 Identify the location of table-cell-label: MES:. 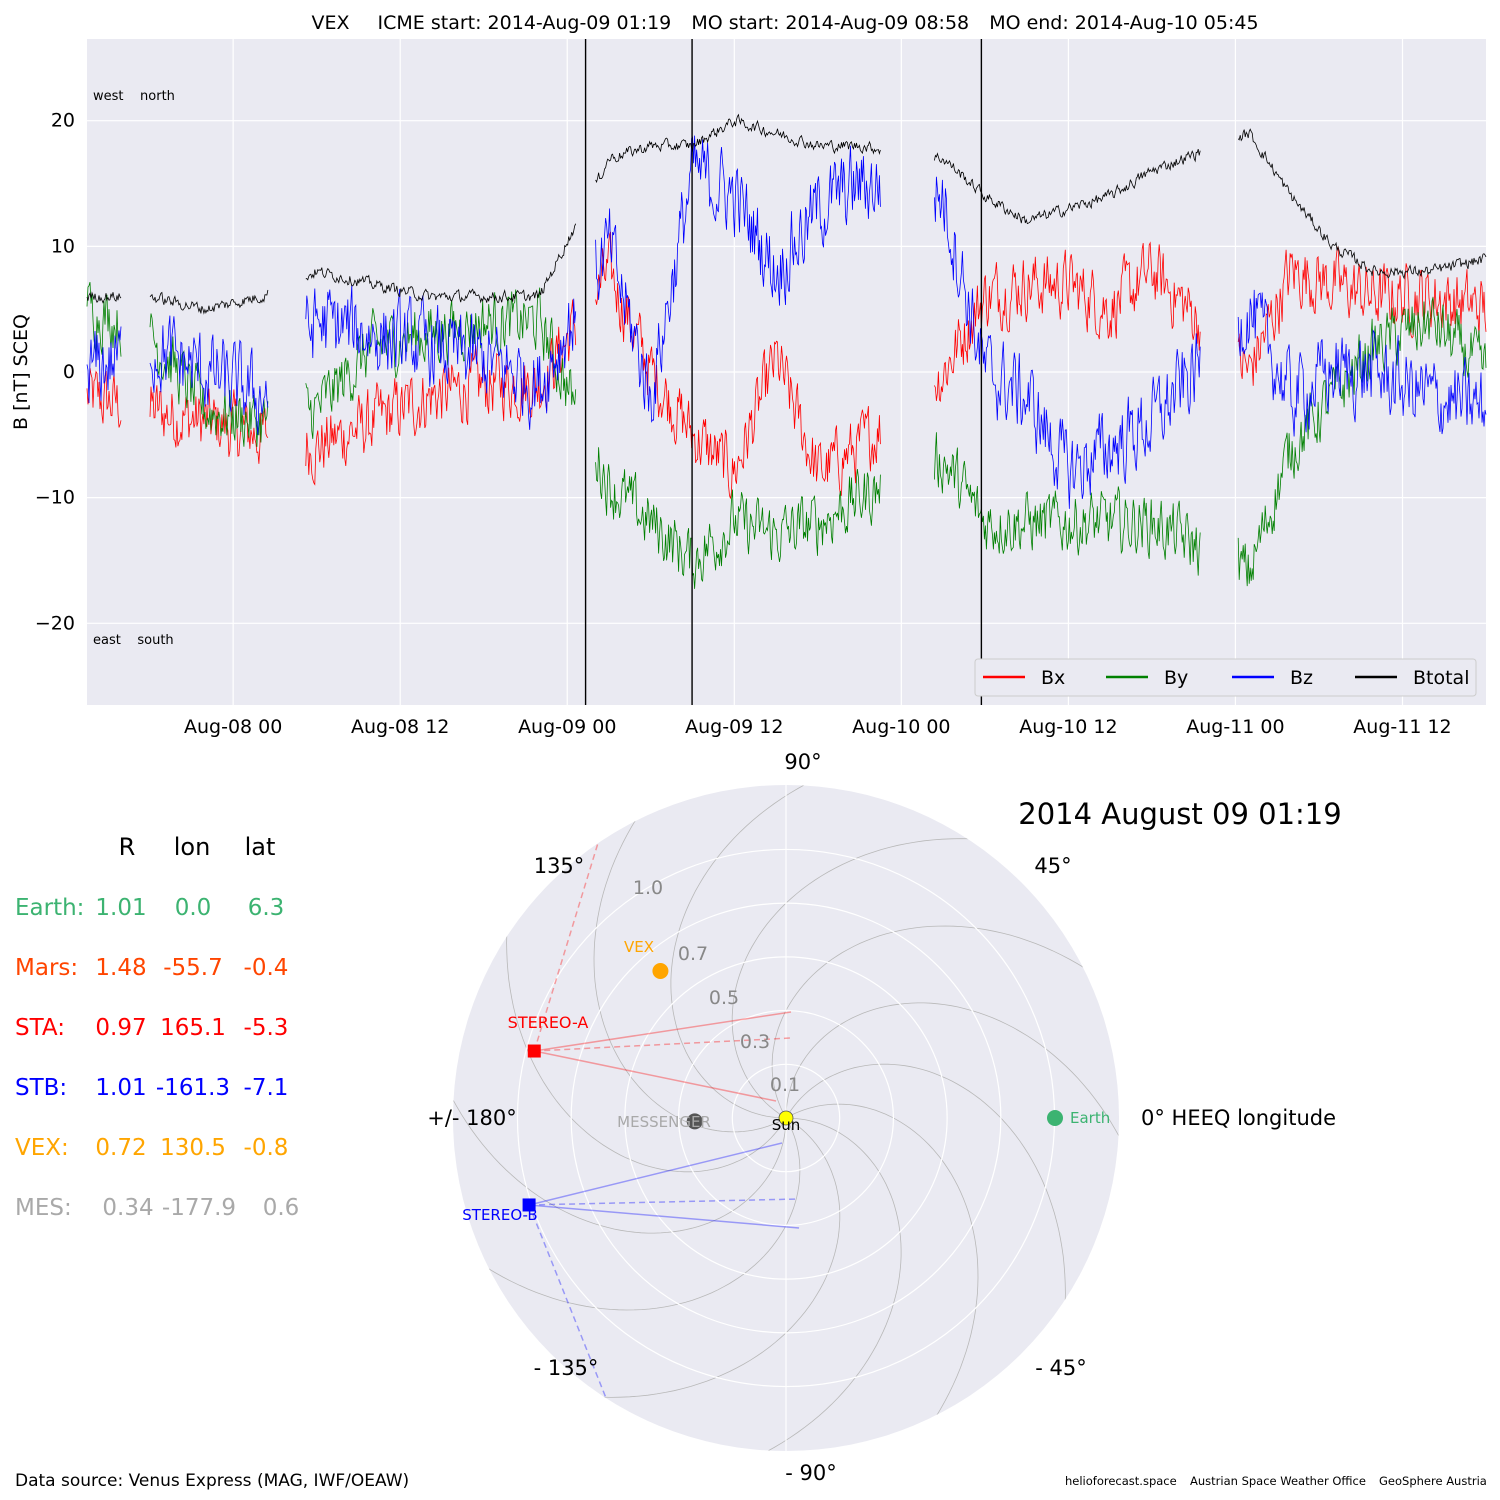
(43, 1208).